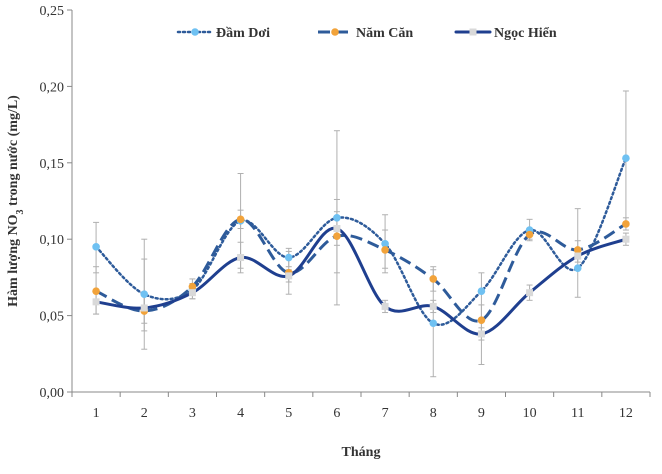  Describe the element at coordinates (361, 452) in the screenshot. I see `x-axis-title: Tháng` at that location.